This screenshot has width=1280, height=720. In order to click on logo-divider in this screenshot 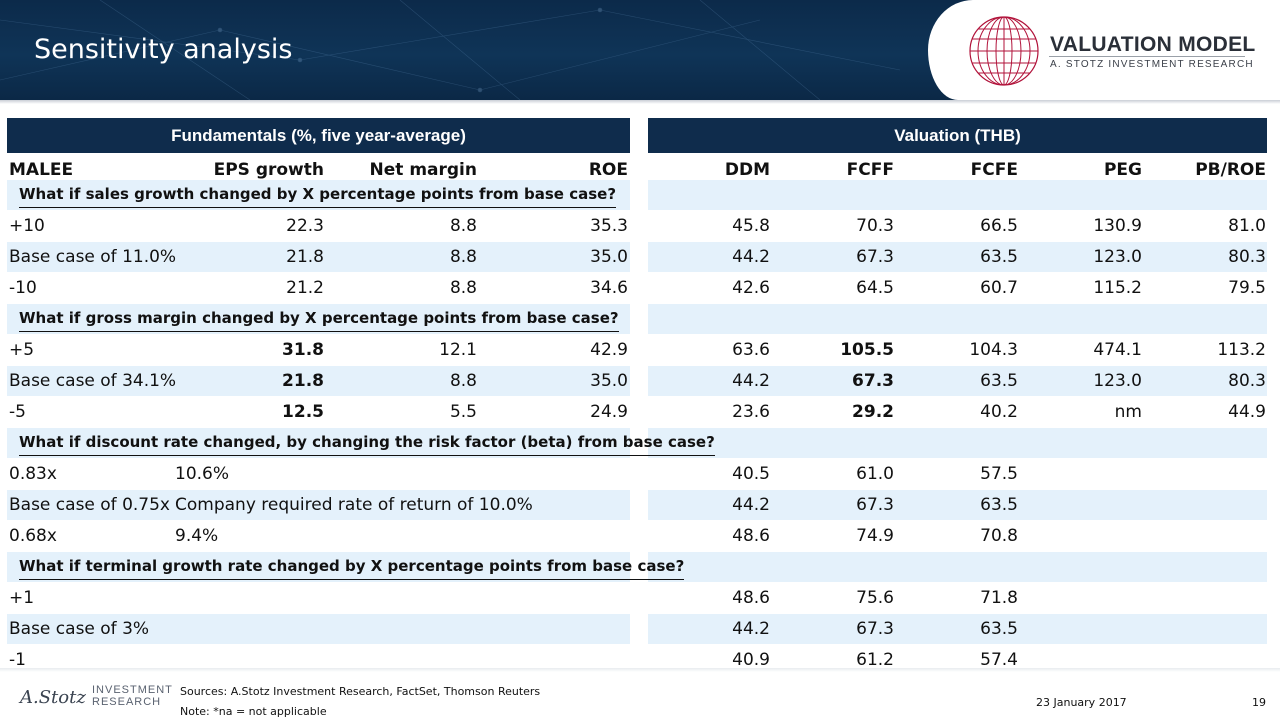, I will do `click(1147, 56)`.